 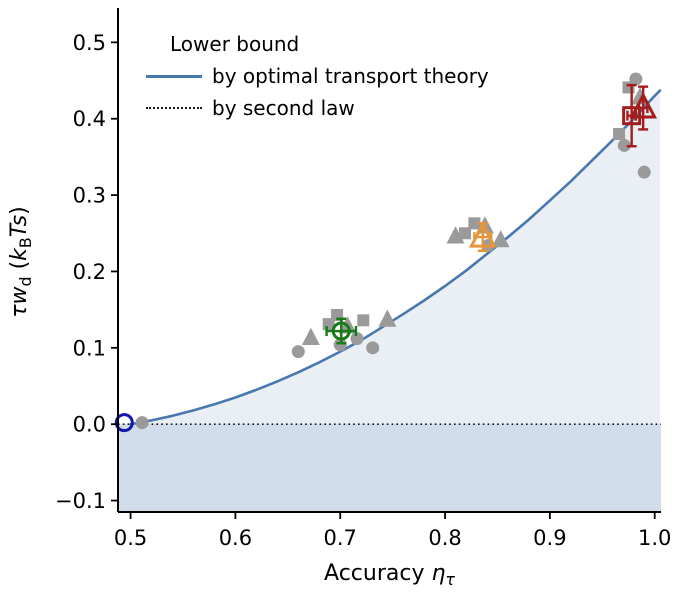 What do you see at coordinates (89, 272) in the screenshot?
I see `y-tick-label: 0.2` at bounding box center [89, 272].